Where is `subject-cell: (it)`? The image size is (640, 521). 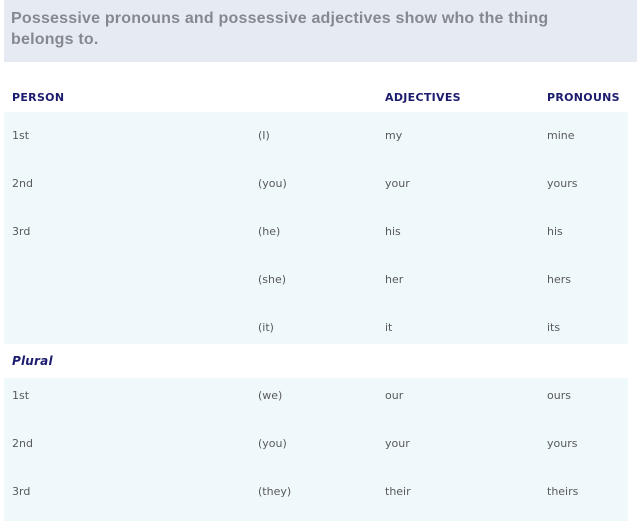 subject-cell: (it) is located at coordinates (266, 327).